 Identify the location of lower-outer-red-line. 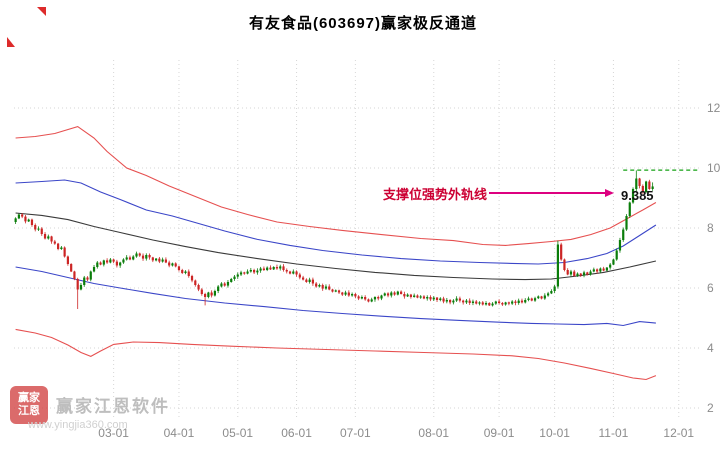
(336, 354).